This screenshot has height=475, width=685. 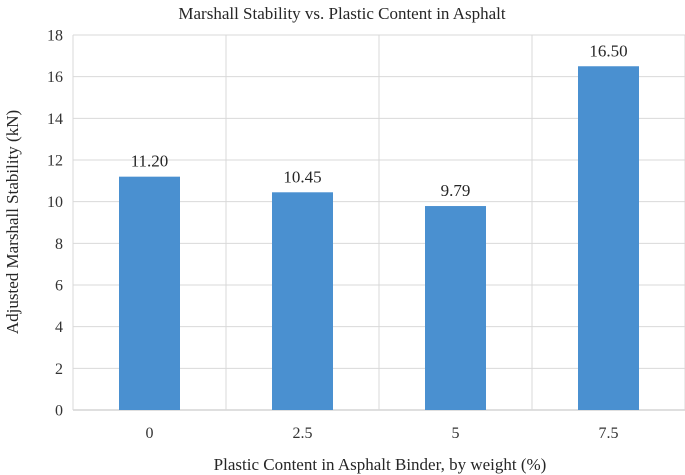 What do you see at coordinates (608, 50) in the screenshot?
I see `data-label: 16.50` at bounding box center [608, 50].